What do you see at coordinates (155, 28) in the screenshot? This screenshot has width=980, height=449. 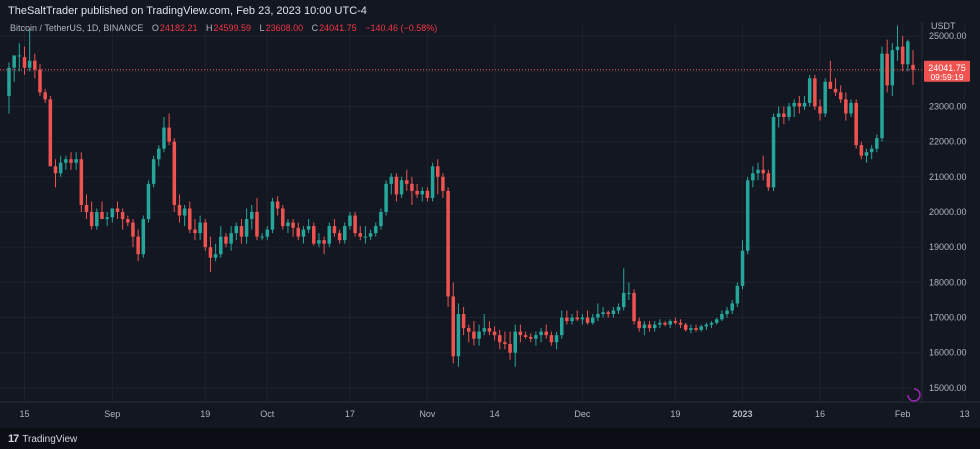 I see `open-label: O` at bounding box center [155, 28].